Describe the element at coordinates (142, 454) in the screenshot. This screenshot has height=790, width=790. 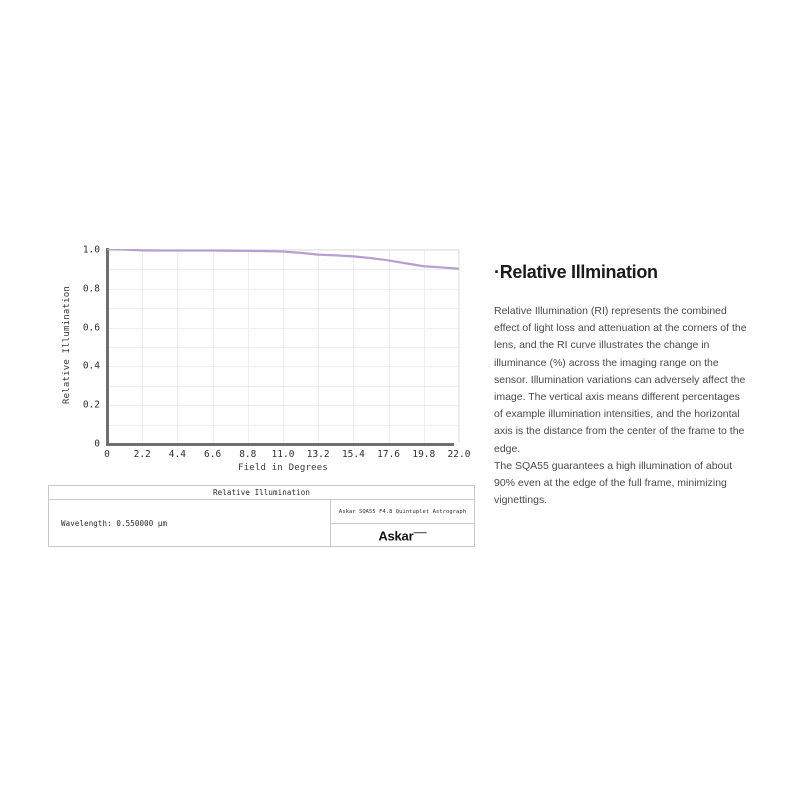
I see `x-axis-tick-label: 2.2` at that location.